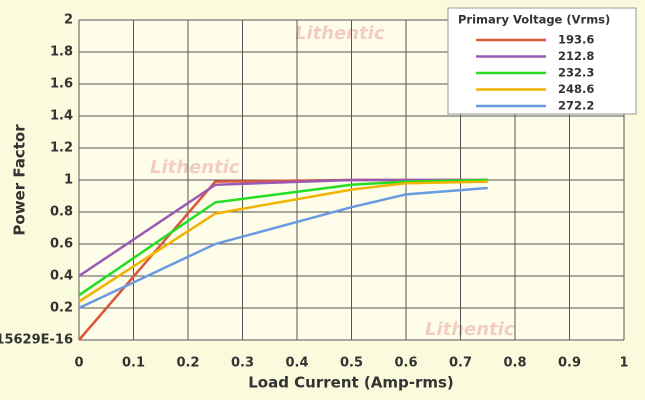 Image resolution: width=645 pixels, height=400 pixels. I want to click on x-tick-label: 0.7, so click(460, 363).